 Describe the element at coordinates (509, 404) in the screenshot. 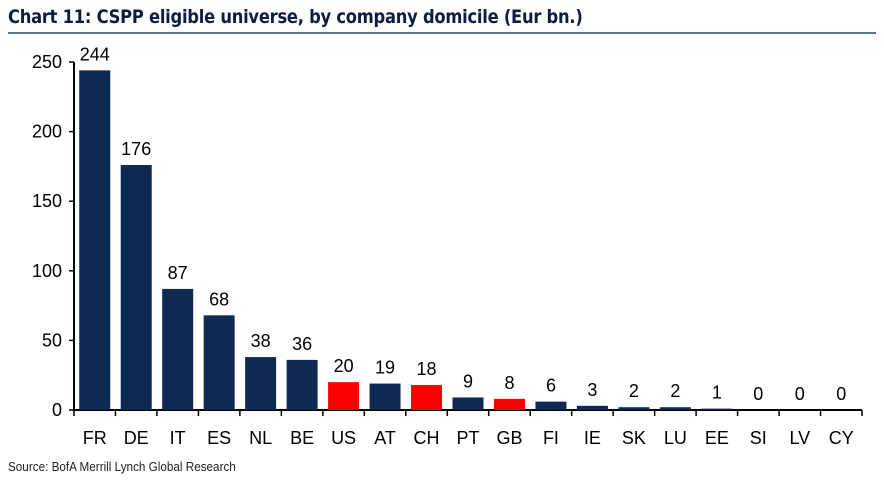

I see `bar-gb` at that location.